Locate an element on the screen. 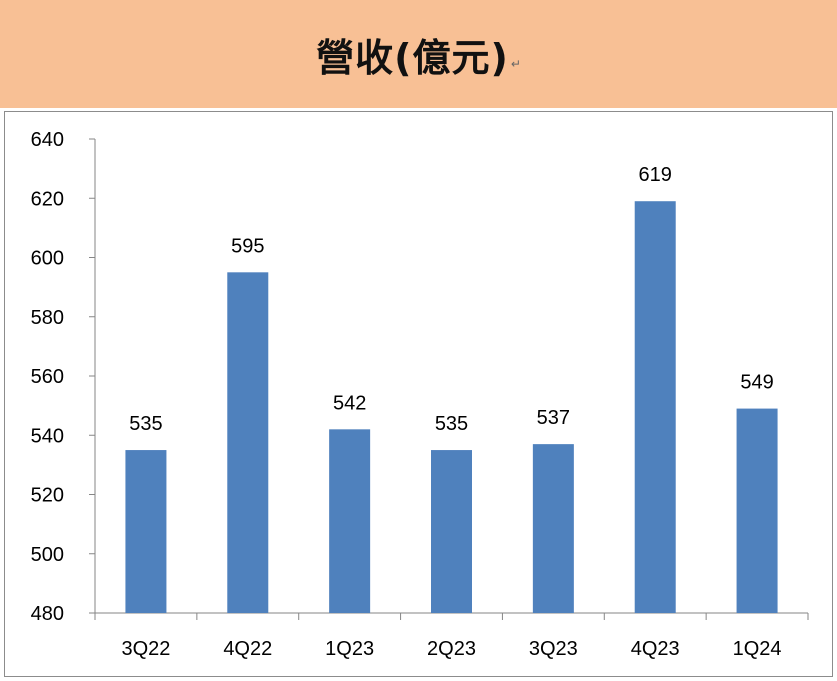 This screenshot has height=681, width=837. y-tick-label: 480 is located at coordinates (47, 614).